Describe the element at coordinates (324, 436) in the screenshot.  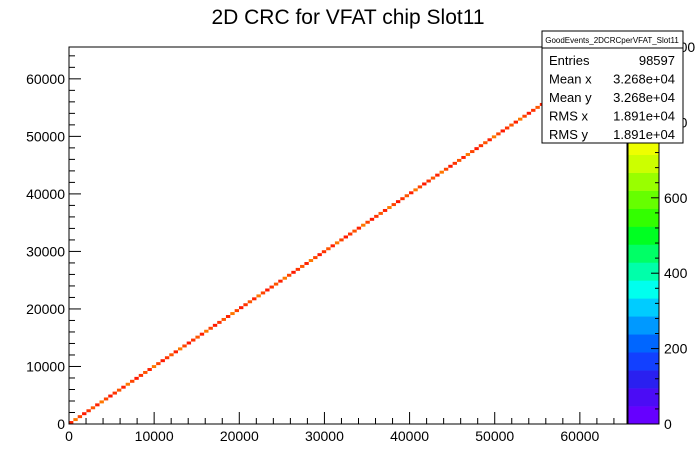
I see `x-tick-label: 30000` at that location.